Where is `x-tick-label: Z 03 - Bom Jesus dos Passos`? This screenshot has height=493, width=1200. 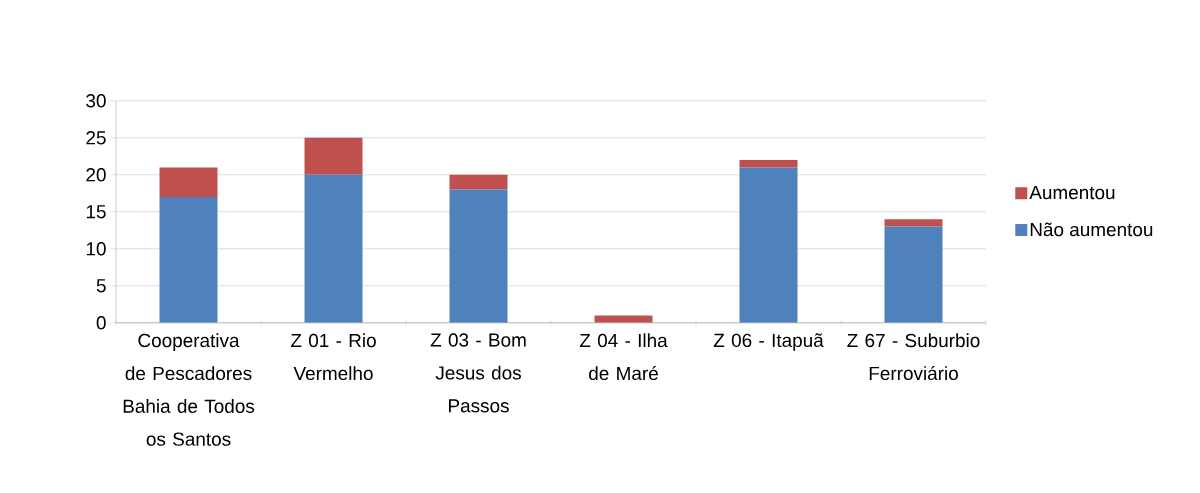
x-tick-label: Z 03 - Bom Jesus dos Passos is located at coordinates (478, 373).